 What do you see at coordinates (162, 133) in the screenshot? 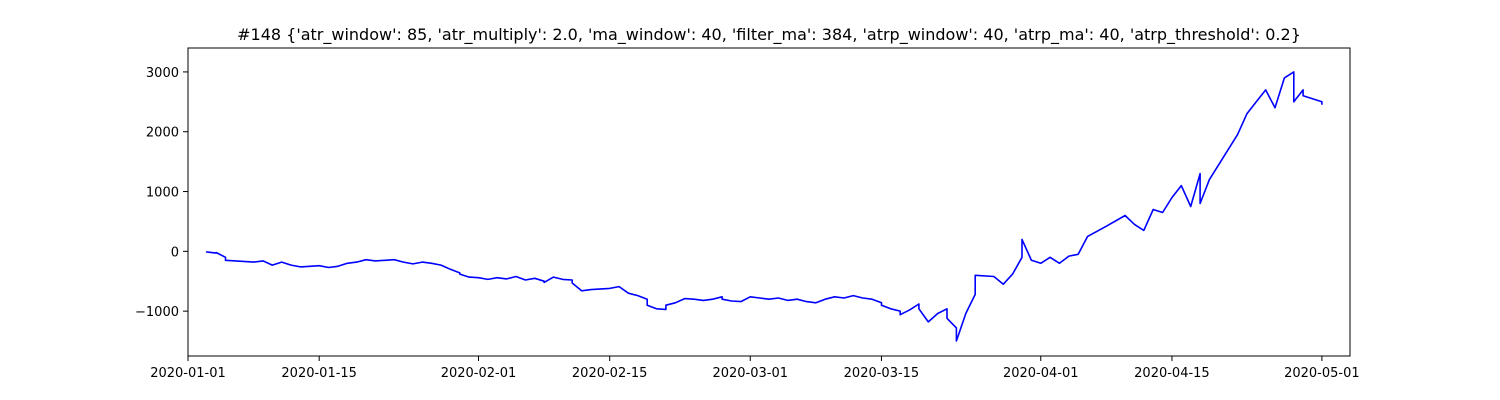
I see `y-tick-label: 2000` at bounding box center [162, 133].